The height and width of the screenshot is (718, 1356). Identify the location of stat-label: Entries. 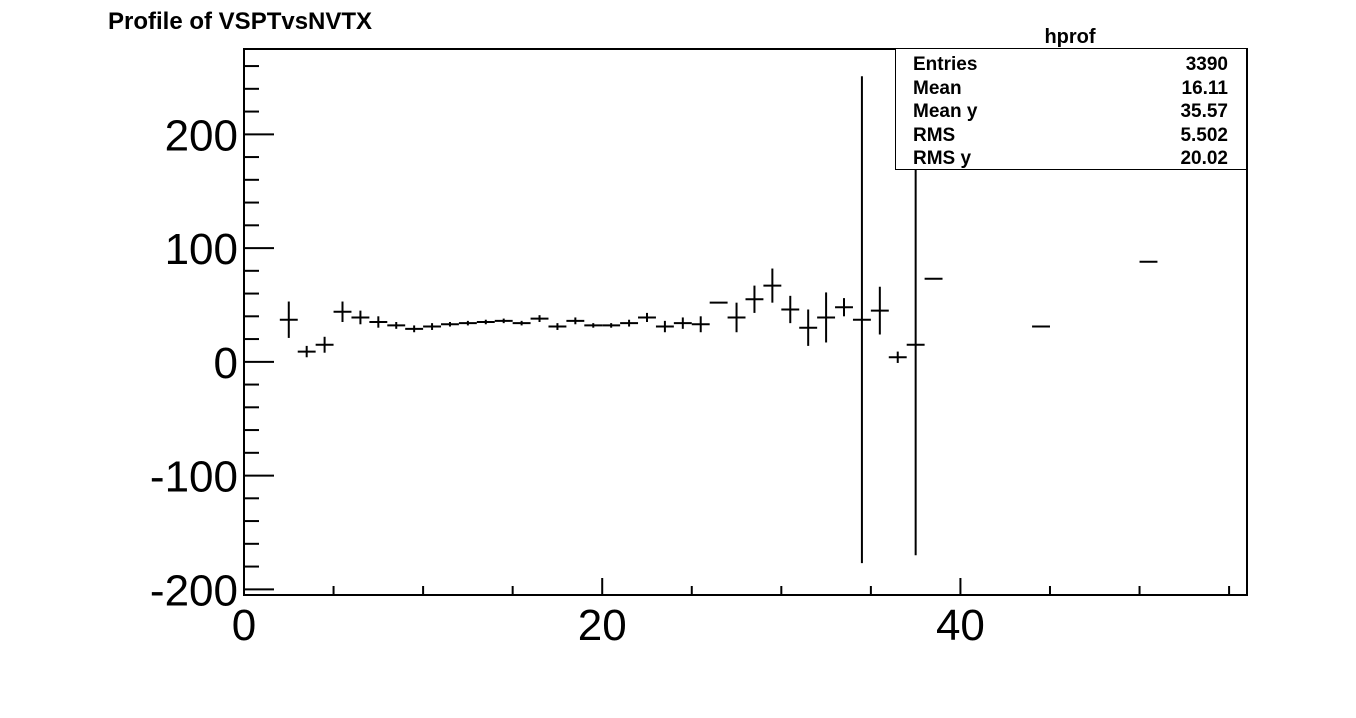
(945, 64).